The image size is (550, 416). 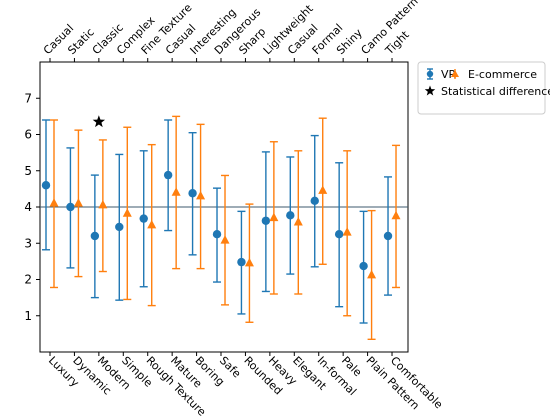 I want to click on significance-star, so click(x=99, y=121).